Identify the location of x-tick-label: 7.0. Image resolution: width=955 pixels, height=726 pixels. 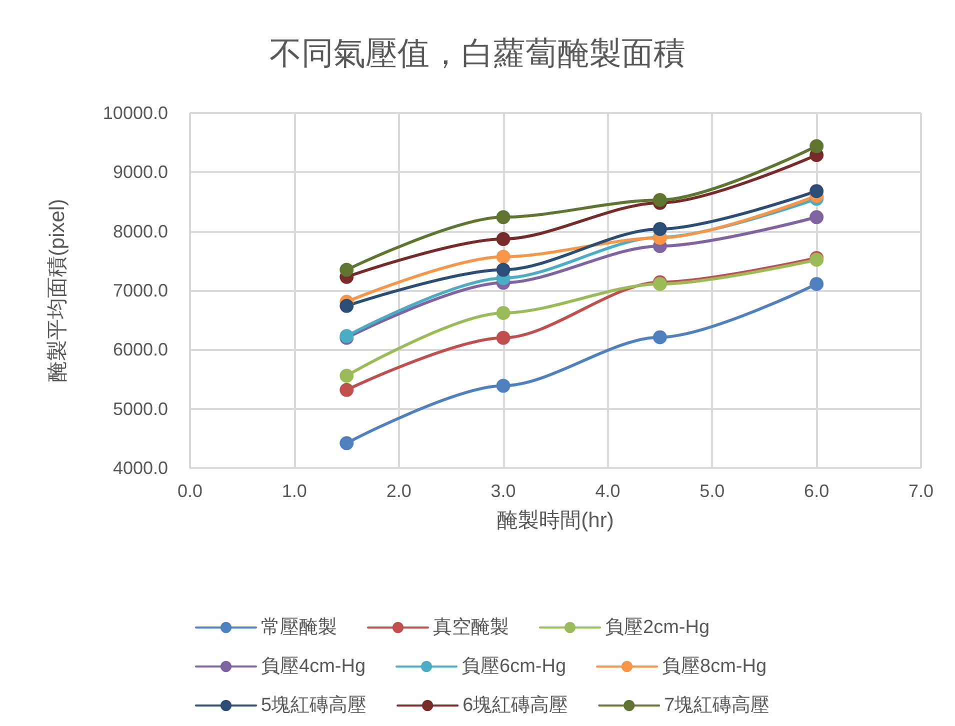
(921, 491).